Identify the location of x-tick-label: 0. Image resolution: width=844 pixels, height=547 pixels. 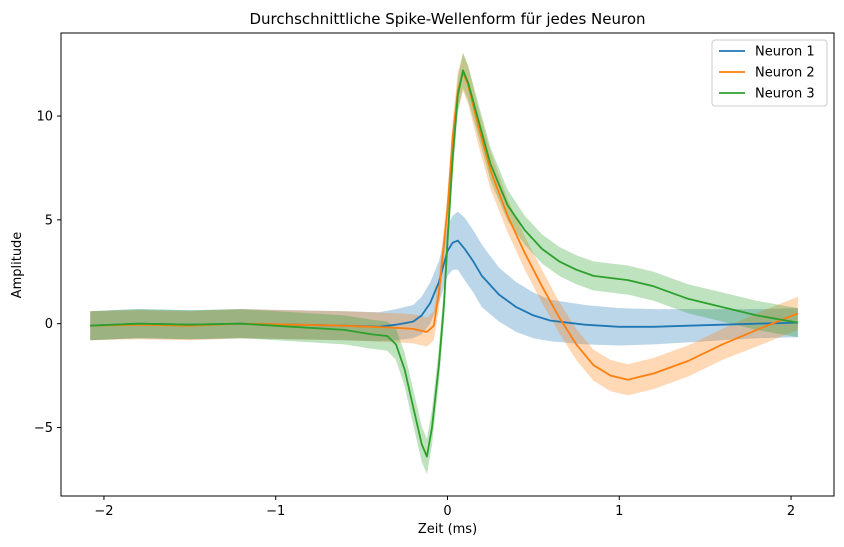
(447, 511).